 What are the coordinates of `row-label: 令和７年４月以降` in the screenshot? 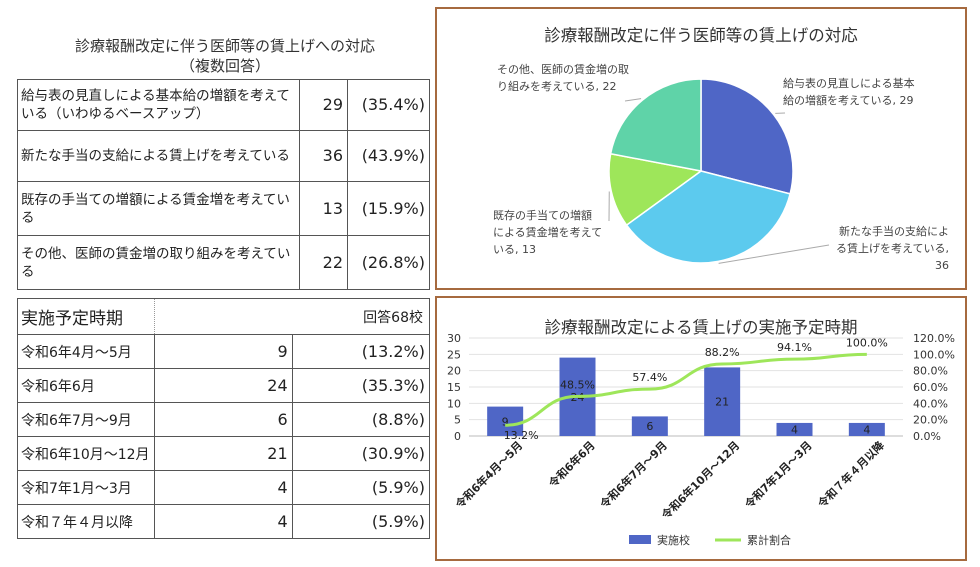 It's located at (86, 521).